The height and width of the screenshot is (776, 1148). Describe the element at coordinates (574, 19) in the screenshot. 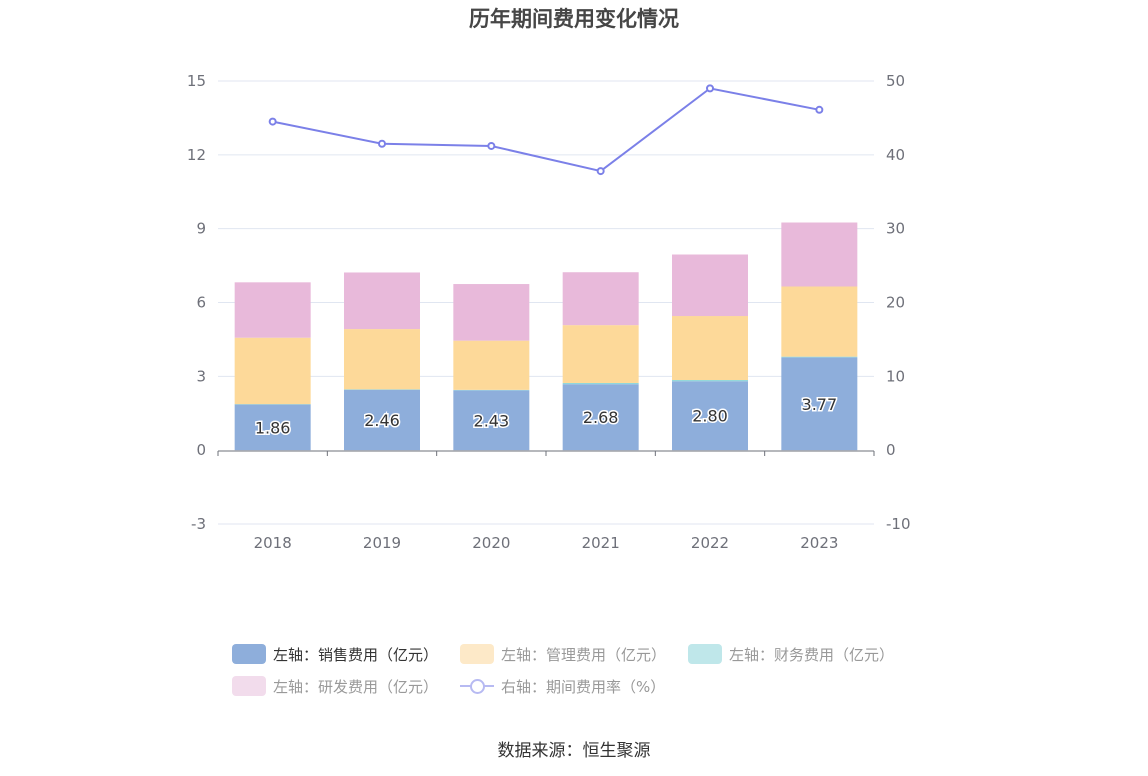

I see `chart-title: 历年期间费用变化情况` at that location.